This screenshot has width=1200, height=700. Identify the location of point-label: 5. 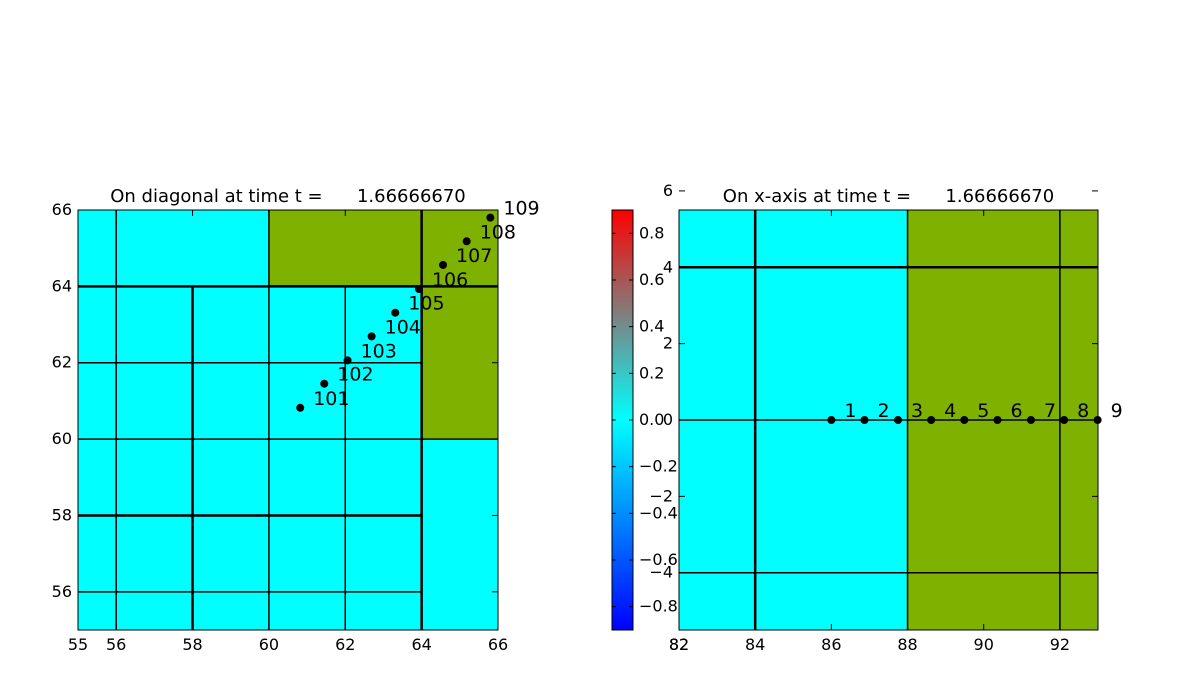
(983, 411).